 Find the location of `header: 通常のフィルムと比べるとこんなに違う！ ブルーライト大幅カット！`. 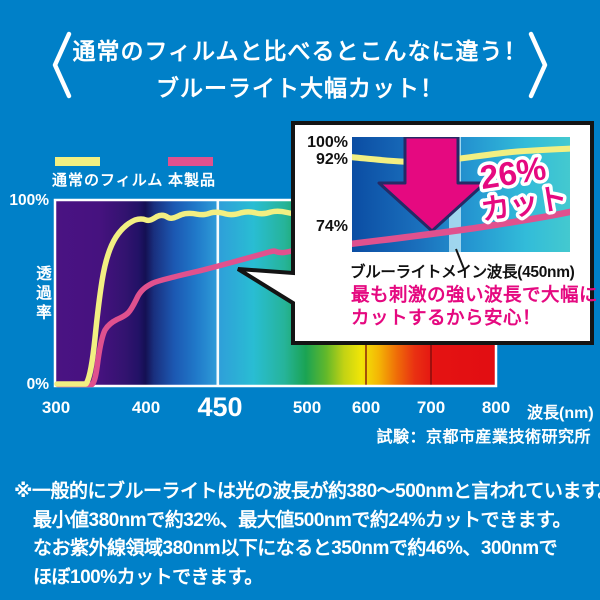

header: 通常のフィルムと比べるとこんなに違う！ ブルーライト大幅カット！ is located at coordinates (300, 70).